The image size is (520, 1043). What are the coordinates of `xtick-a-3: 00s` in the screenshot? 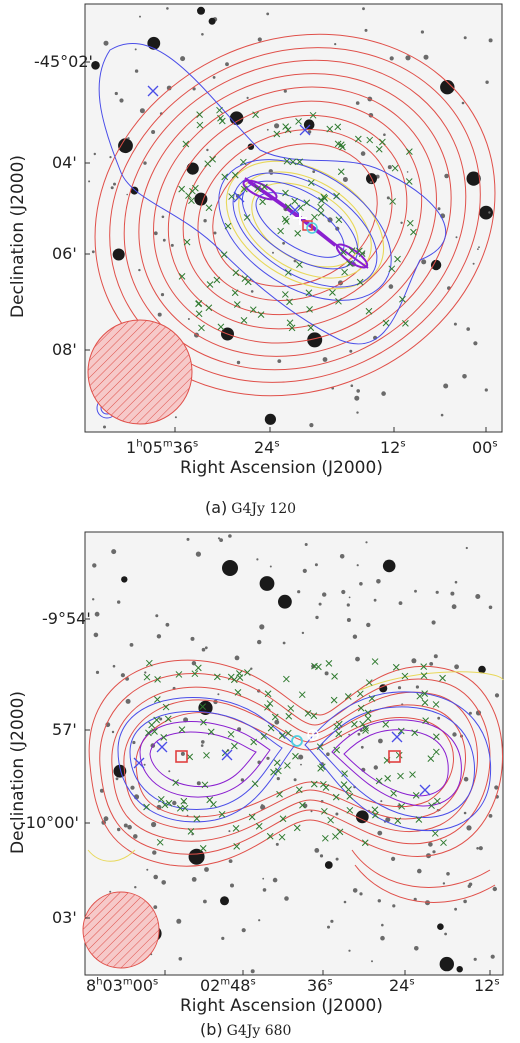 It's located at (485, 447).